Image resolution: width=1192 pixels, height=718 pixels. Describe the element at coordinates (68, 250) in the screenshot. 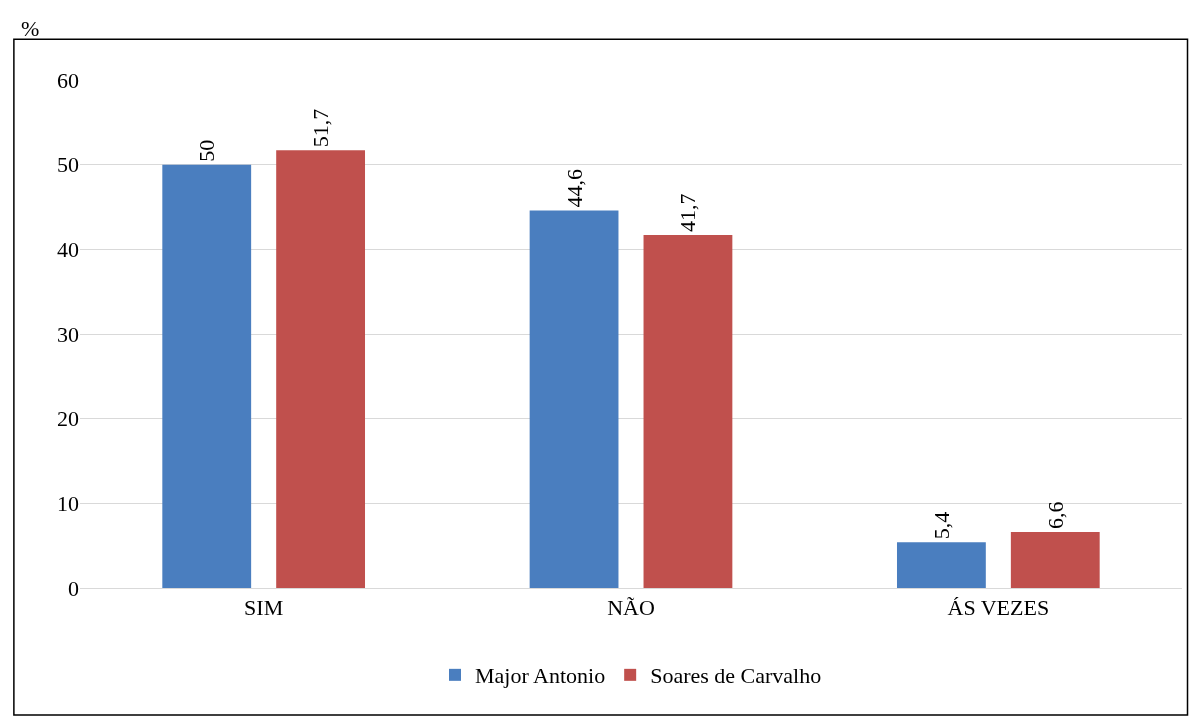

I see `y-tick-label: 40` at that location.